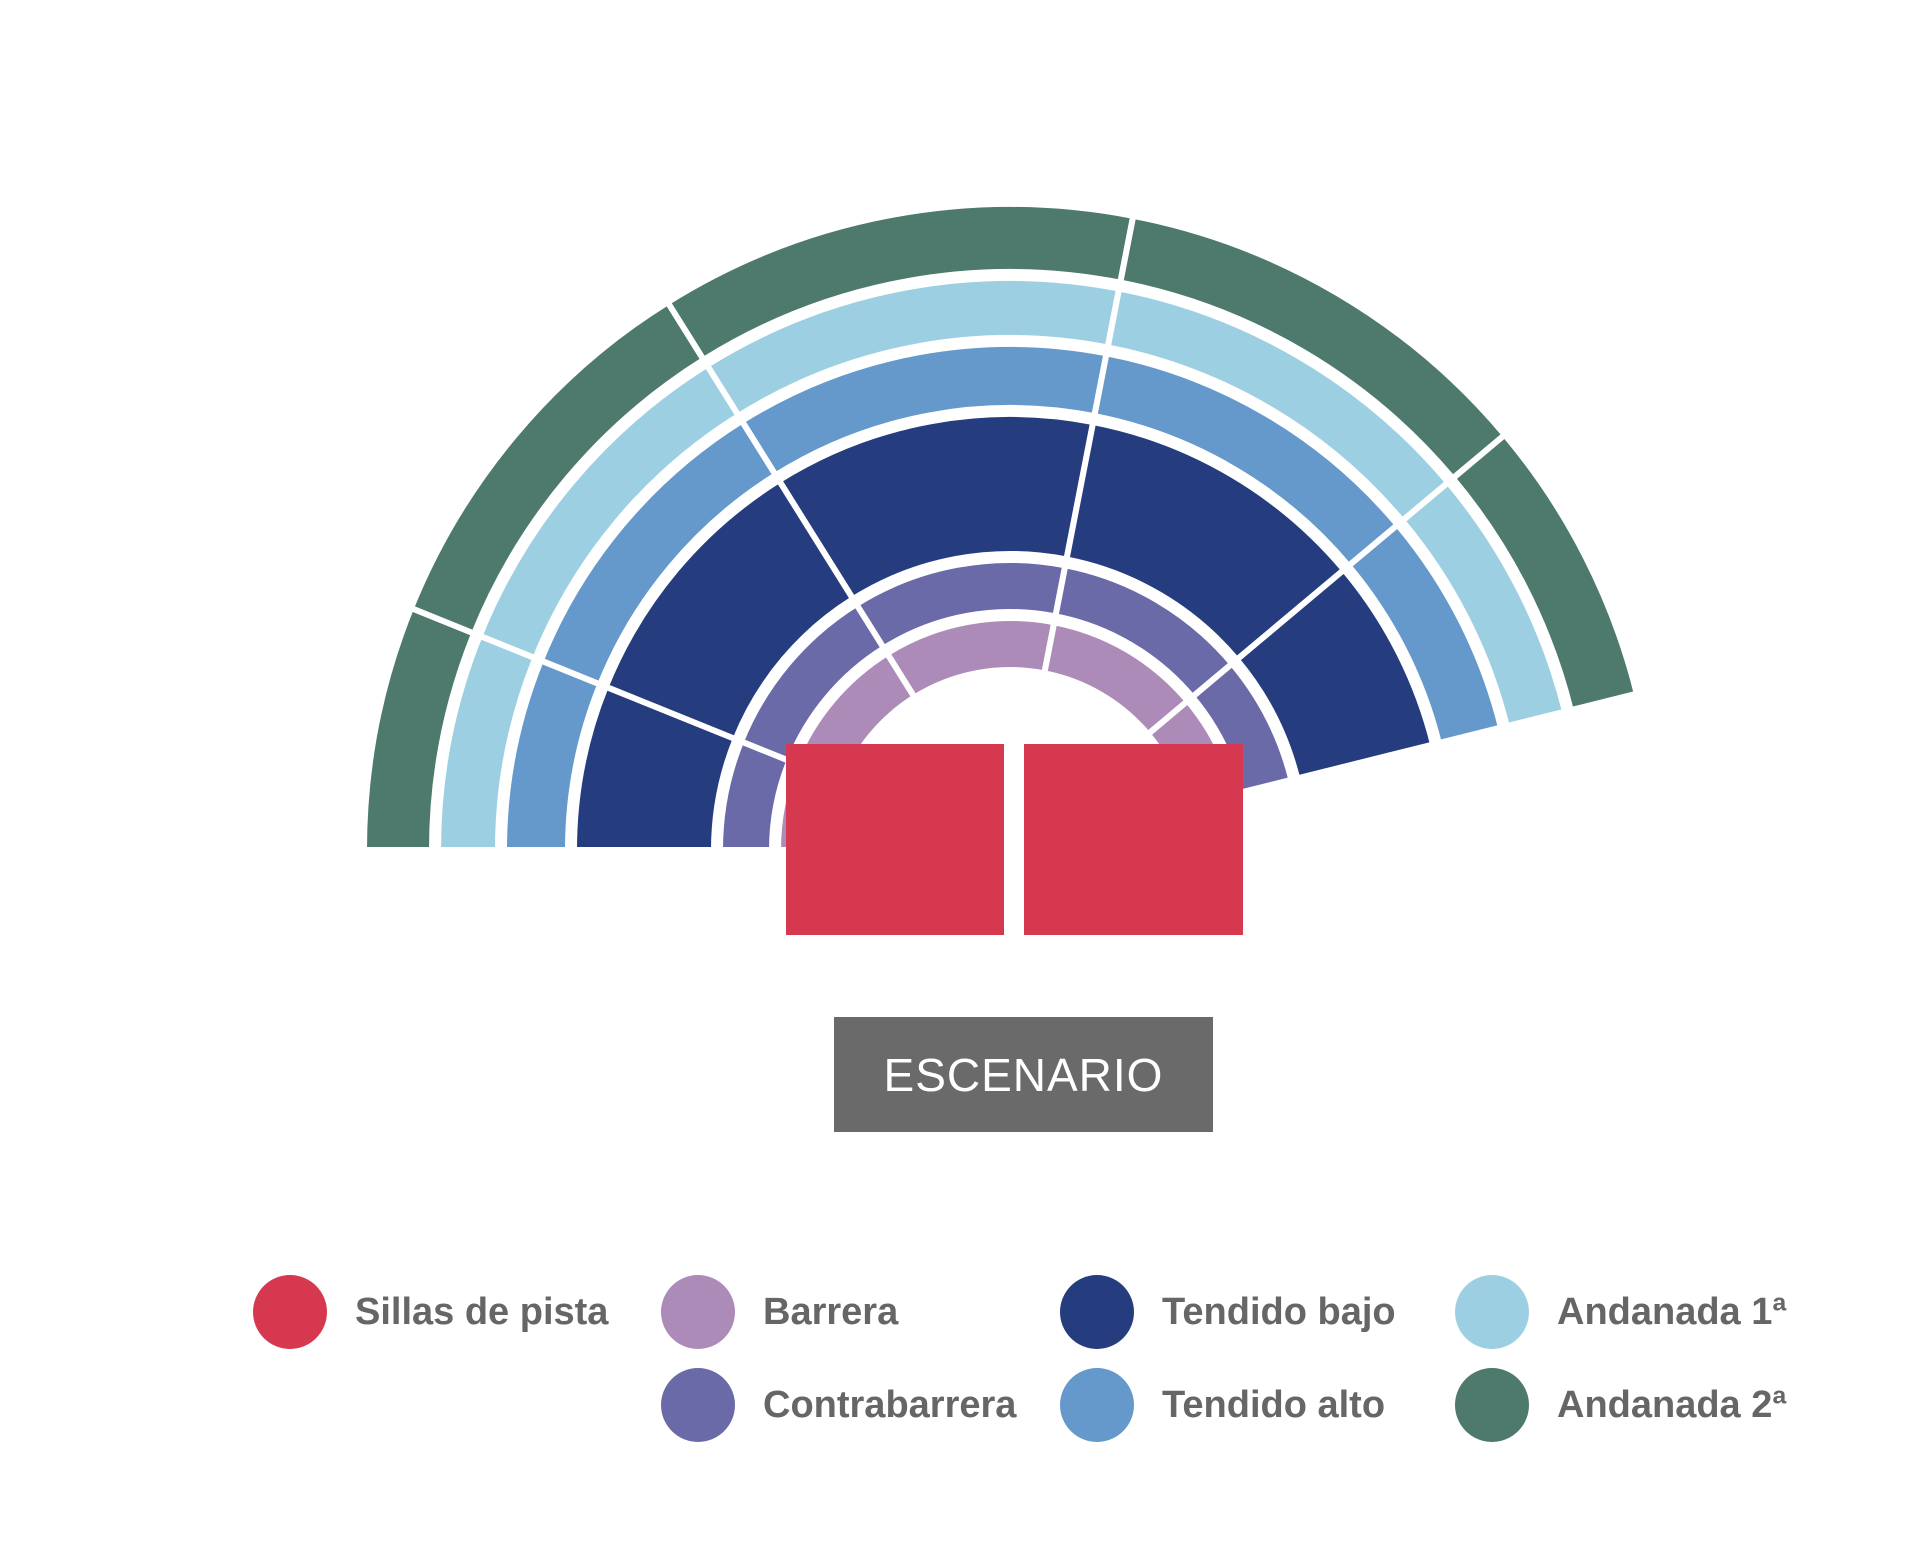 The width and height of the screenshot is (1918, 1552). Describe the element at coordinates (1133, 839) in the screenshot. I see `sillas-de-pista-right-block` at that location.